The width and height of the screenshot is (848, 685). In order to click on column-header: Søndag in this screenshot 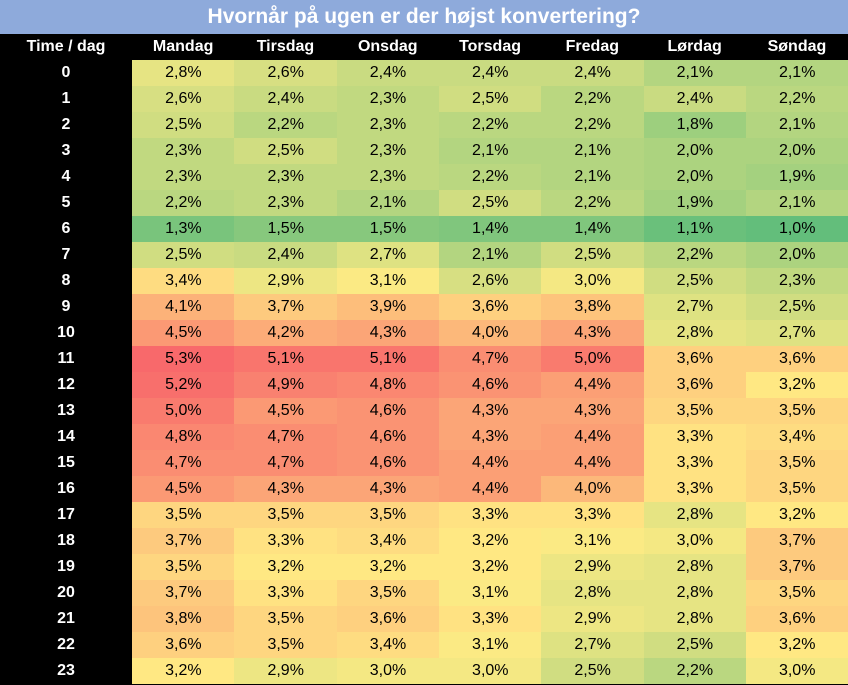, I will do `click(796, 47)`.